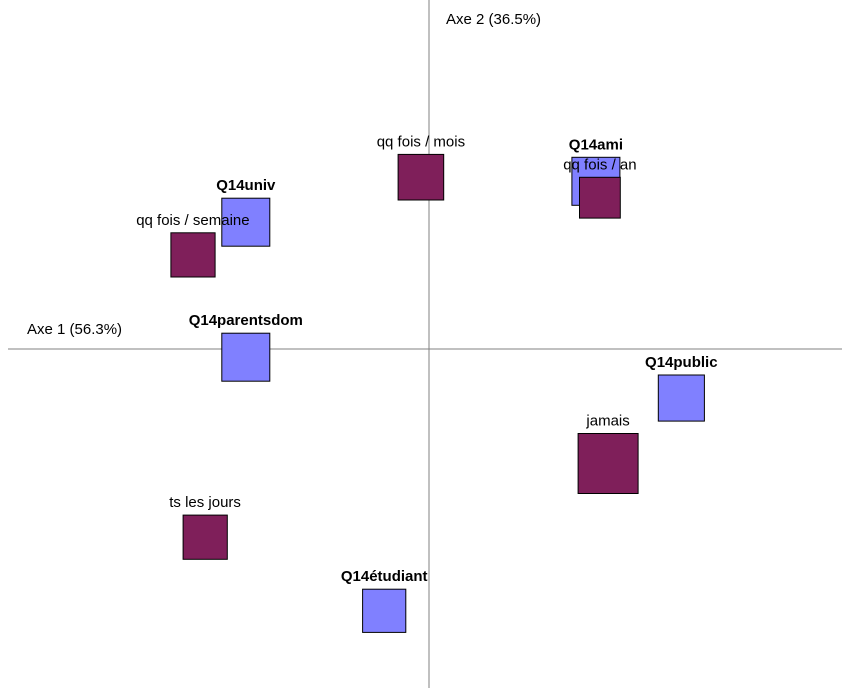 The width and height of the screenshot is (842, 688). Describe the element at coordinates (205, 502) in the screenshot. I see `point-label-1-4: ts les jours` at that location.